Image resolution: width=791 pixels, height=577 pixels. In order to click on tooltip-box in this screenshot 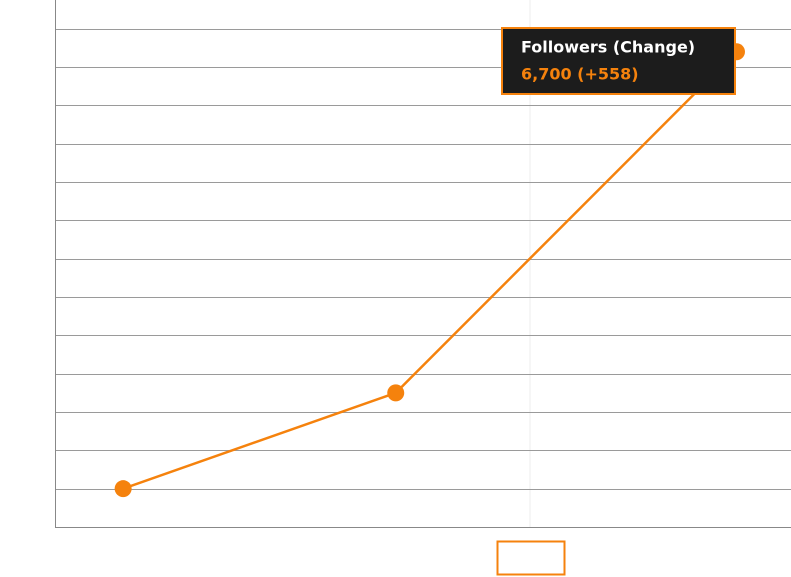, I will do `click(618, 61)`.